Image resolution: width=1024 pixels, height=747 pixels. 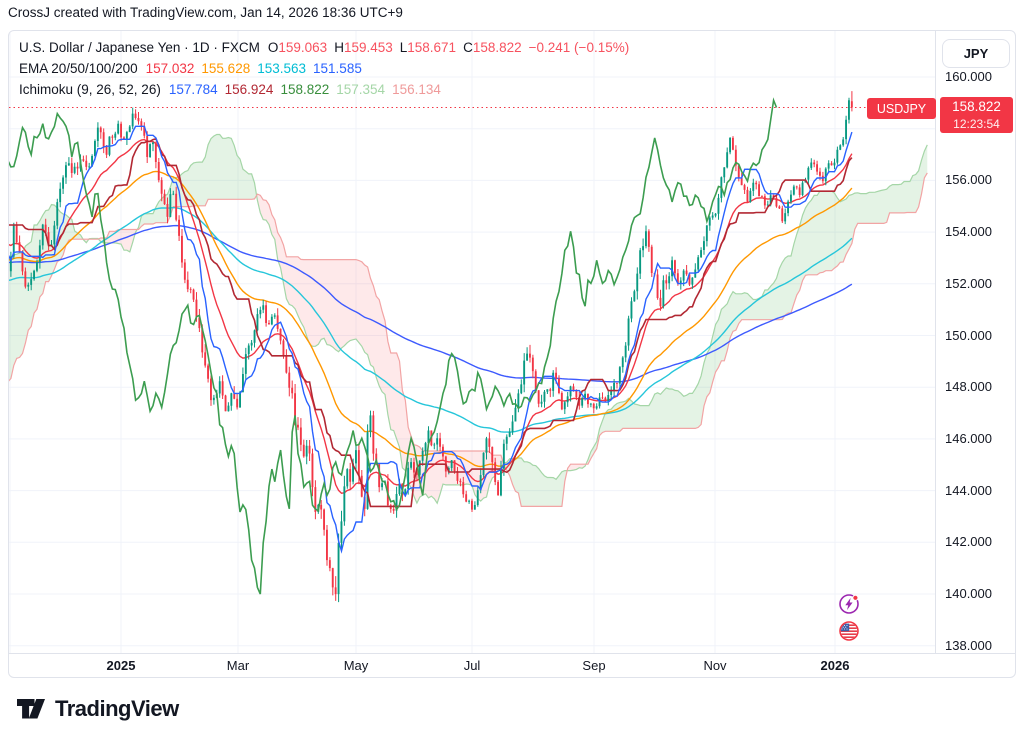 What do you see at coordinates (968, 232) in the screenshot?
I see `price-tick-label: 154.000` at bounding box center [968, 232].